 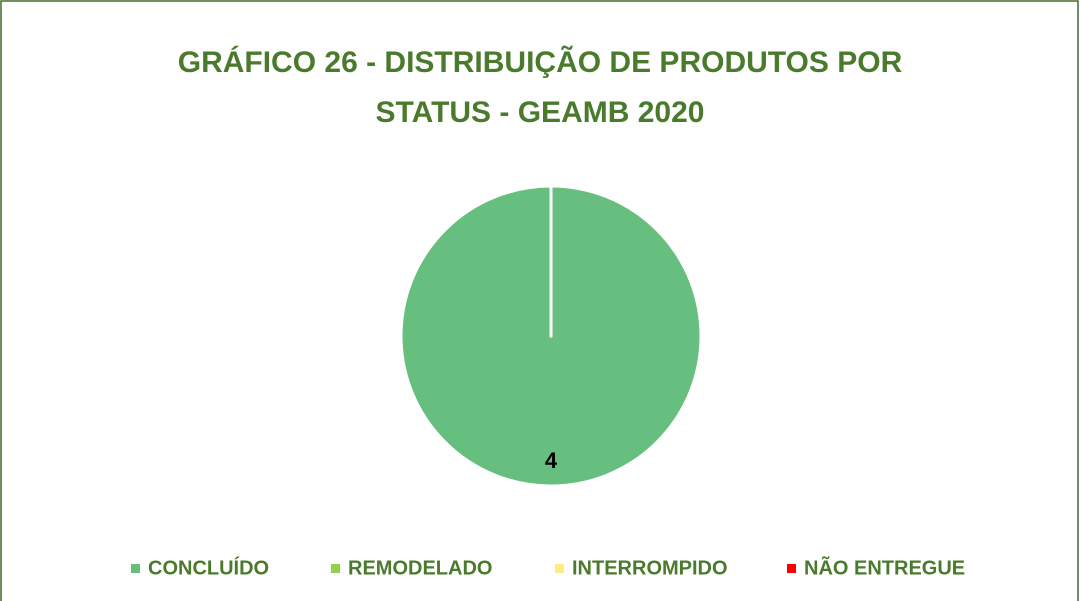 What do you see at coordinates (420, 568) in the screenshot?
I see `legend-label: REMODELADO` at bounding box center [420, 568].